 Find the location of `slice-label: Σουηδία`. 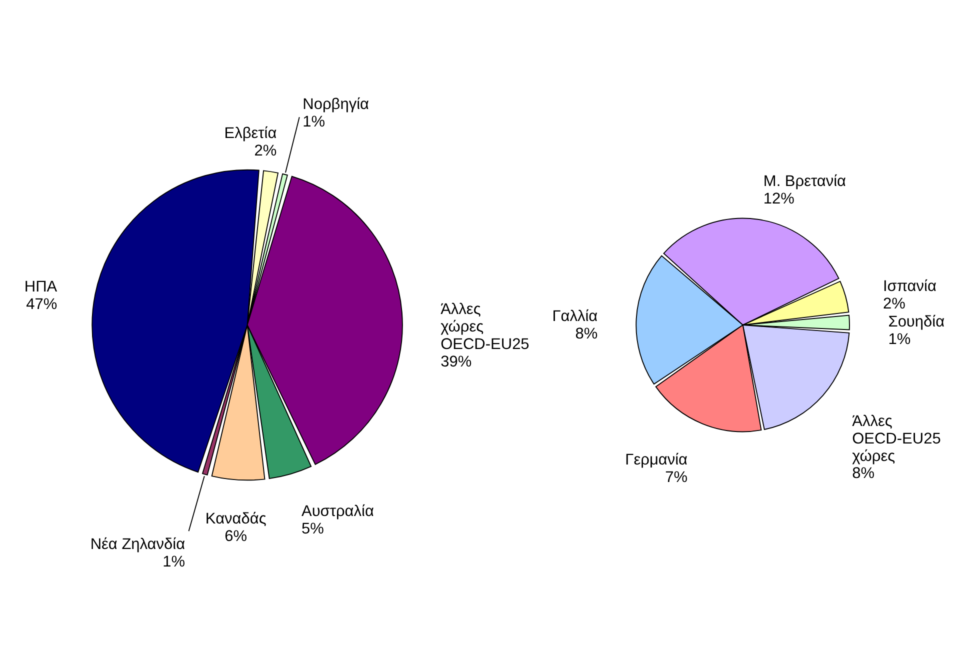

slice-label: Σουηδία is located at coordinates (916, 321).